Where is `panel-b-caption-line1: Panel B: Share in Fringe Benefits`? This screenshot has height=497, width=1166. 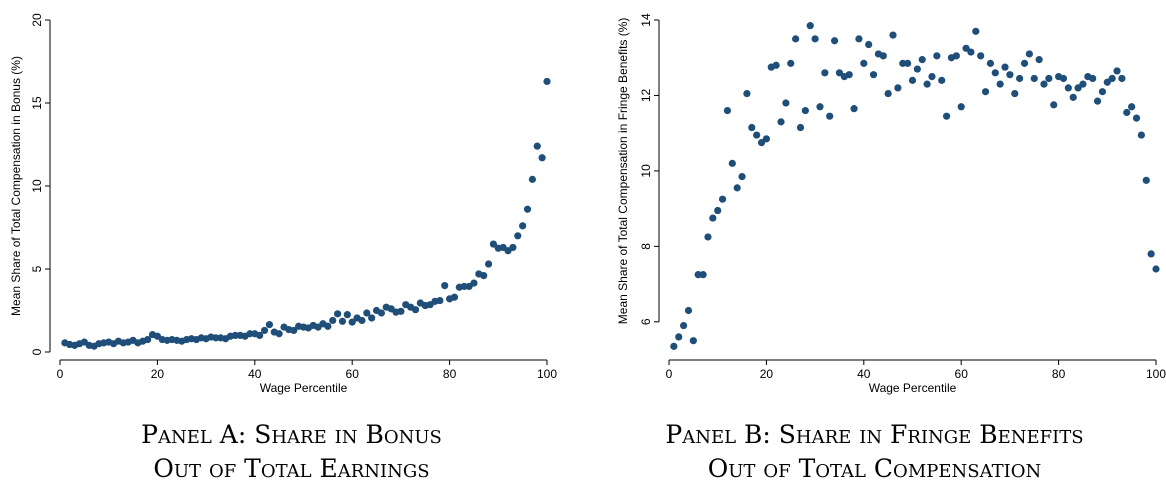
panel-b-caption-line1: Panel B: Share in Fringe Benefits is located at coordinates (874, 434).